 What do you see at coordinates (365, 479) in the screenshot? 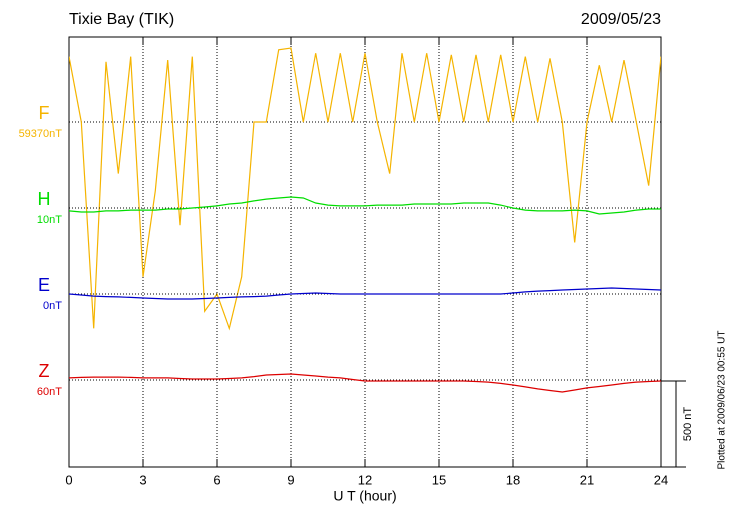
I see `x-tick-label: 12` at bounding box center [365, 479].